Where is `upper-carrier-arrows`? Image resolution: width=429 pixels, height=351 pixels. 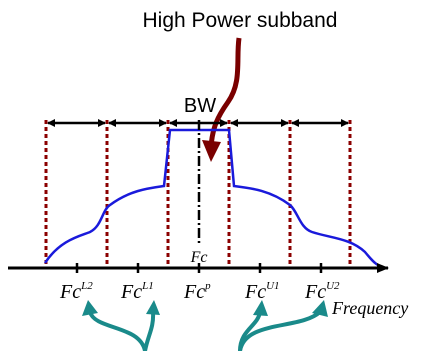
upper-carrier-arrows is located at coordinates (280, 330).